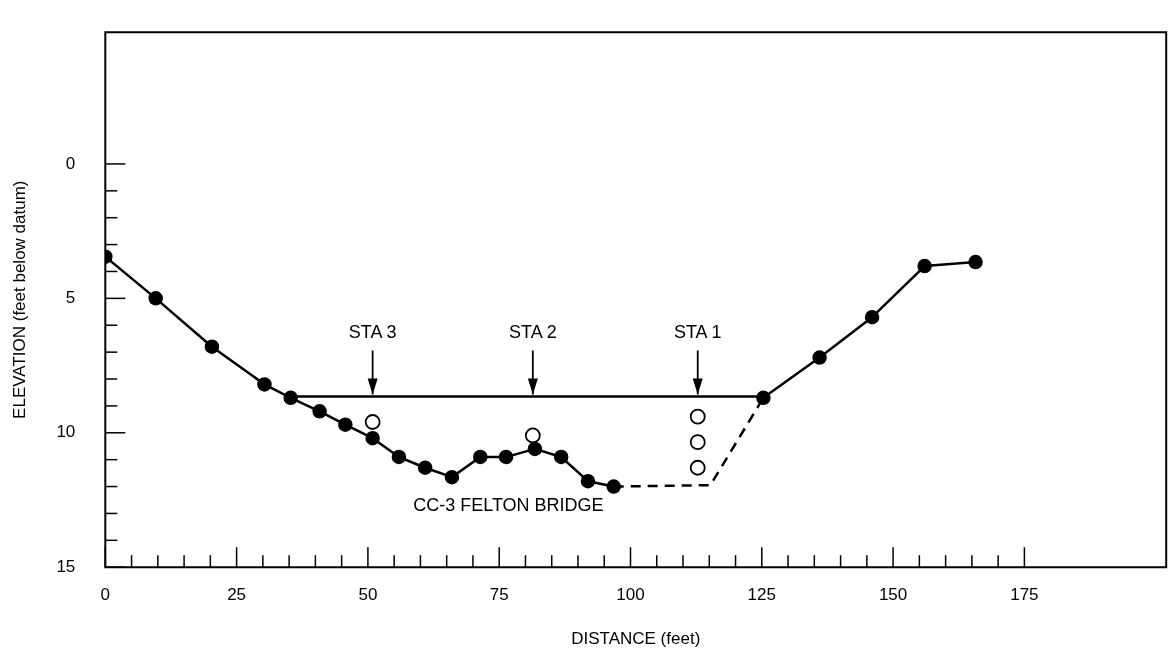 The image size is (1175, 660). I want to click on y-tick-label: 10, so click(66, 432).